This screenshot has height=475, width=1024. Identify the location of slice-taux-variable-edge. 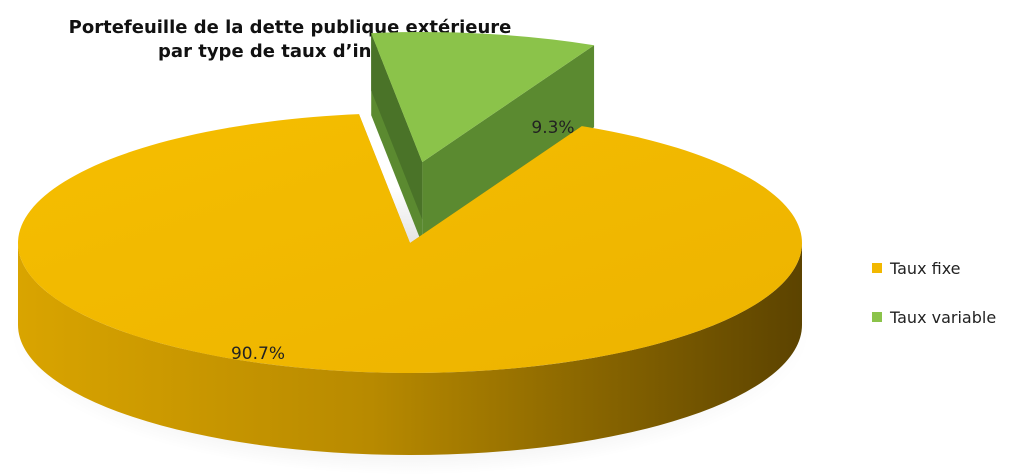
(397, 126).